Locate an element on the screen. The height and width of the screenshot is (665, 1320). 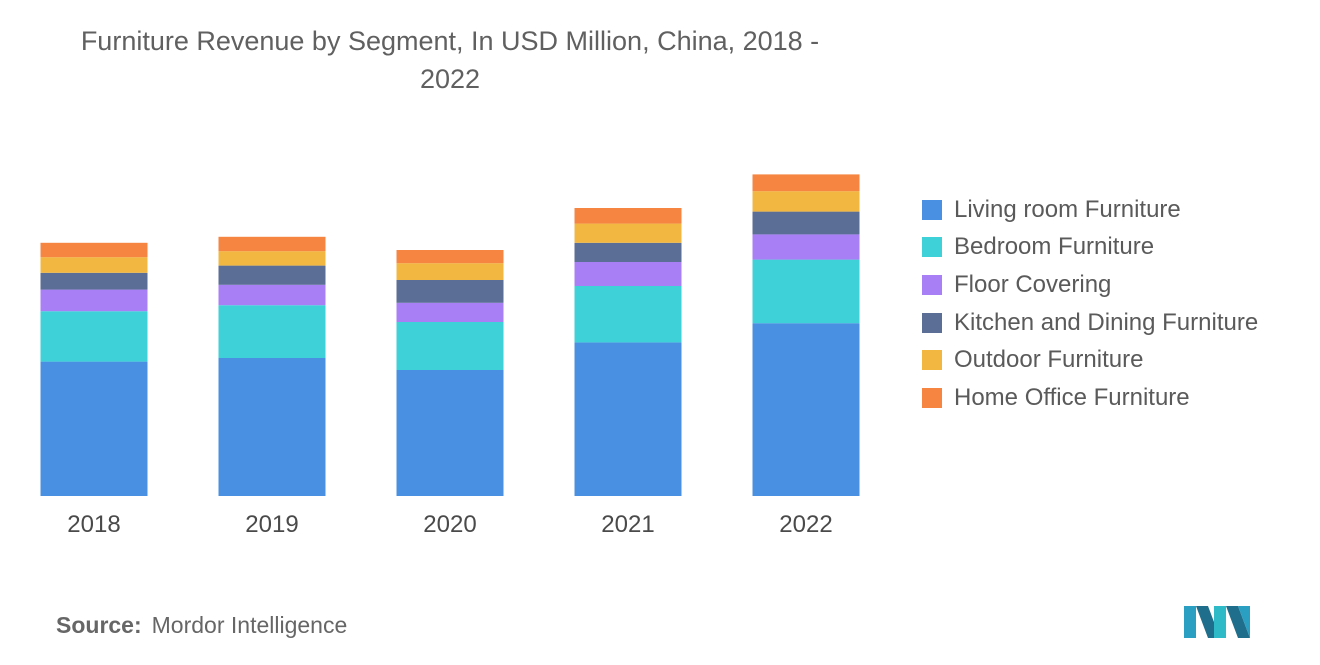
legend-label: Outdoor Furniture is located at coordinates (1049, 360).